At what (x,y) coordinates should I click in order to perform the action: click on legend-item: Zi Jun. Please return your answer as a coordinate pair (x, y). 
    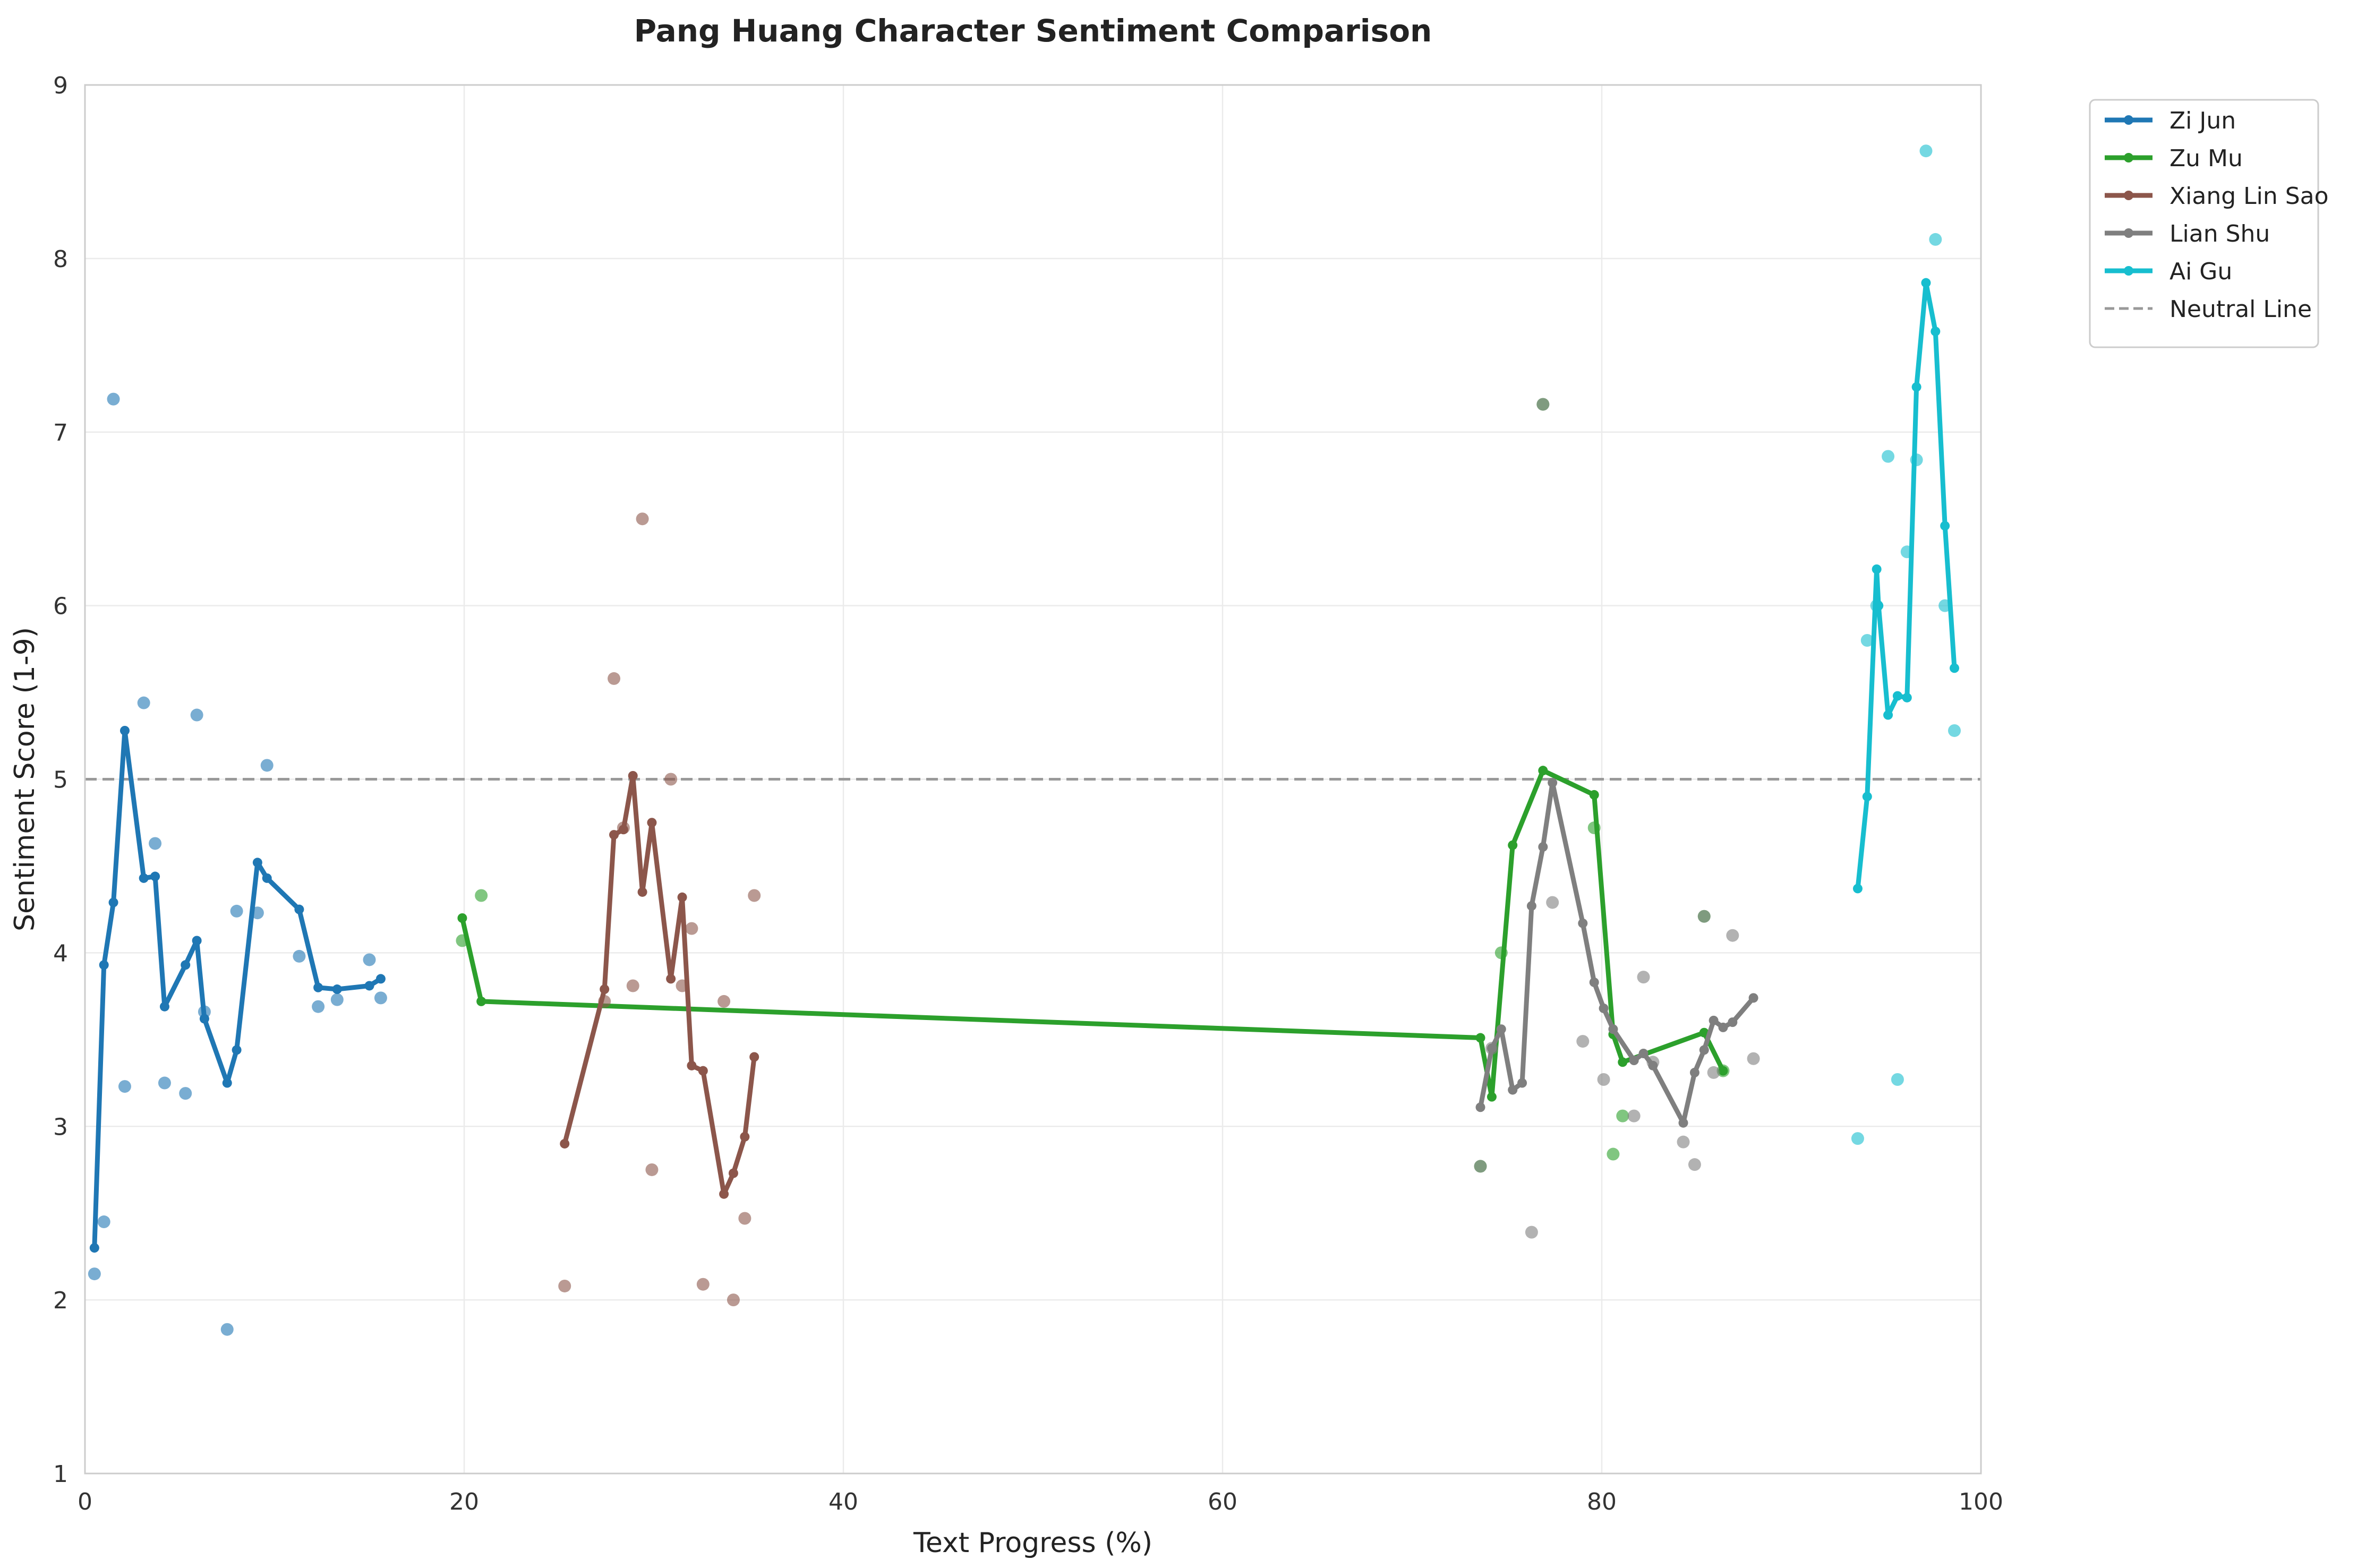
    Looking at the image, I should click on (2170, 120).